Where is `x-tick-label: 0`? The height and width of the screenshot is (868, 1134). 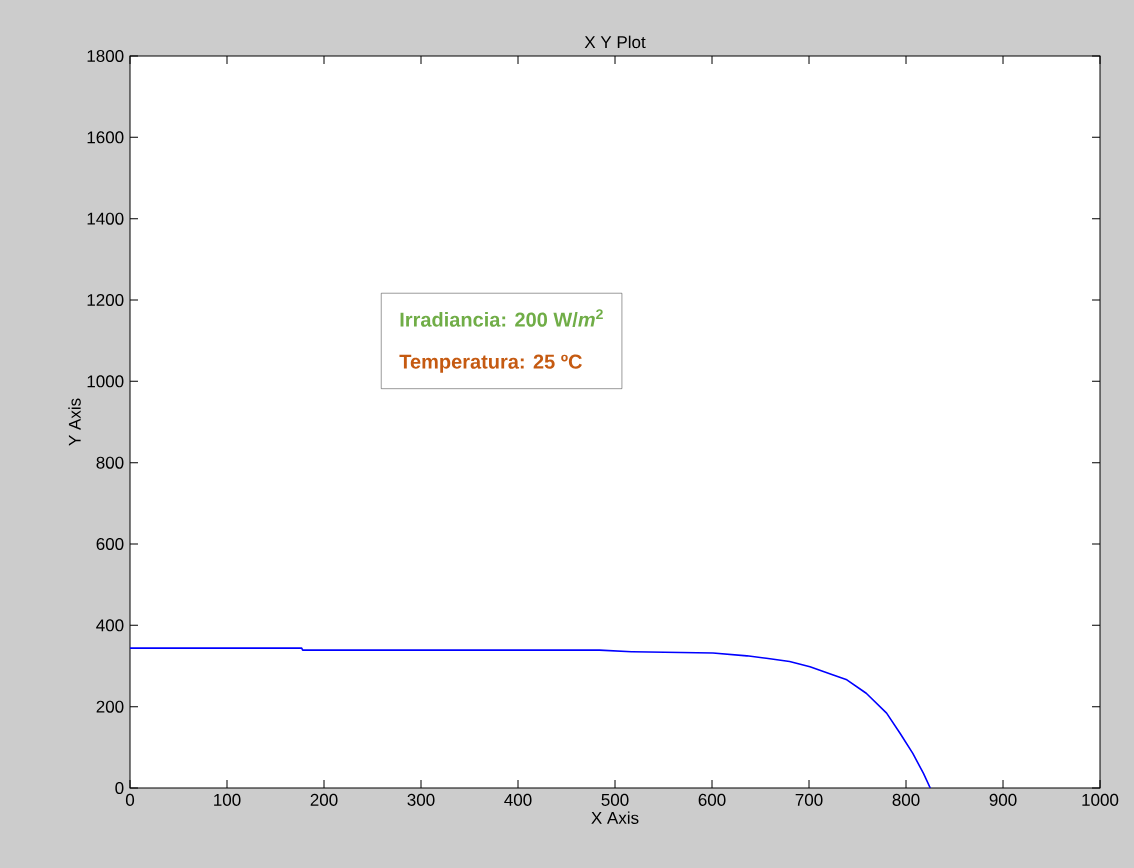
x-tick-label: 0 is located at coordinates (130, 799).